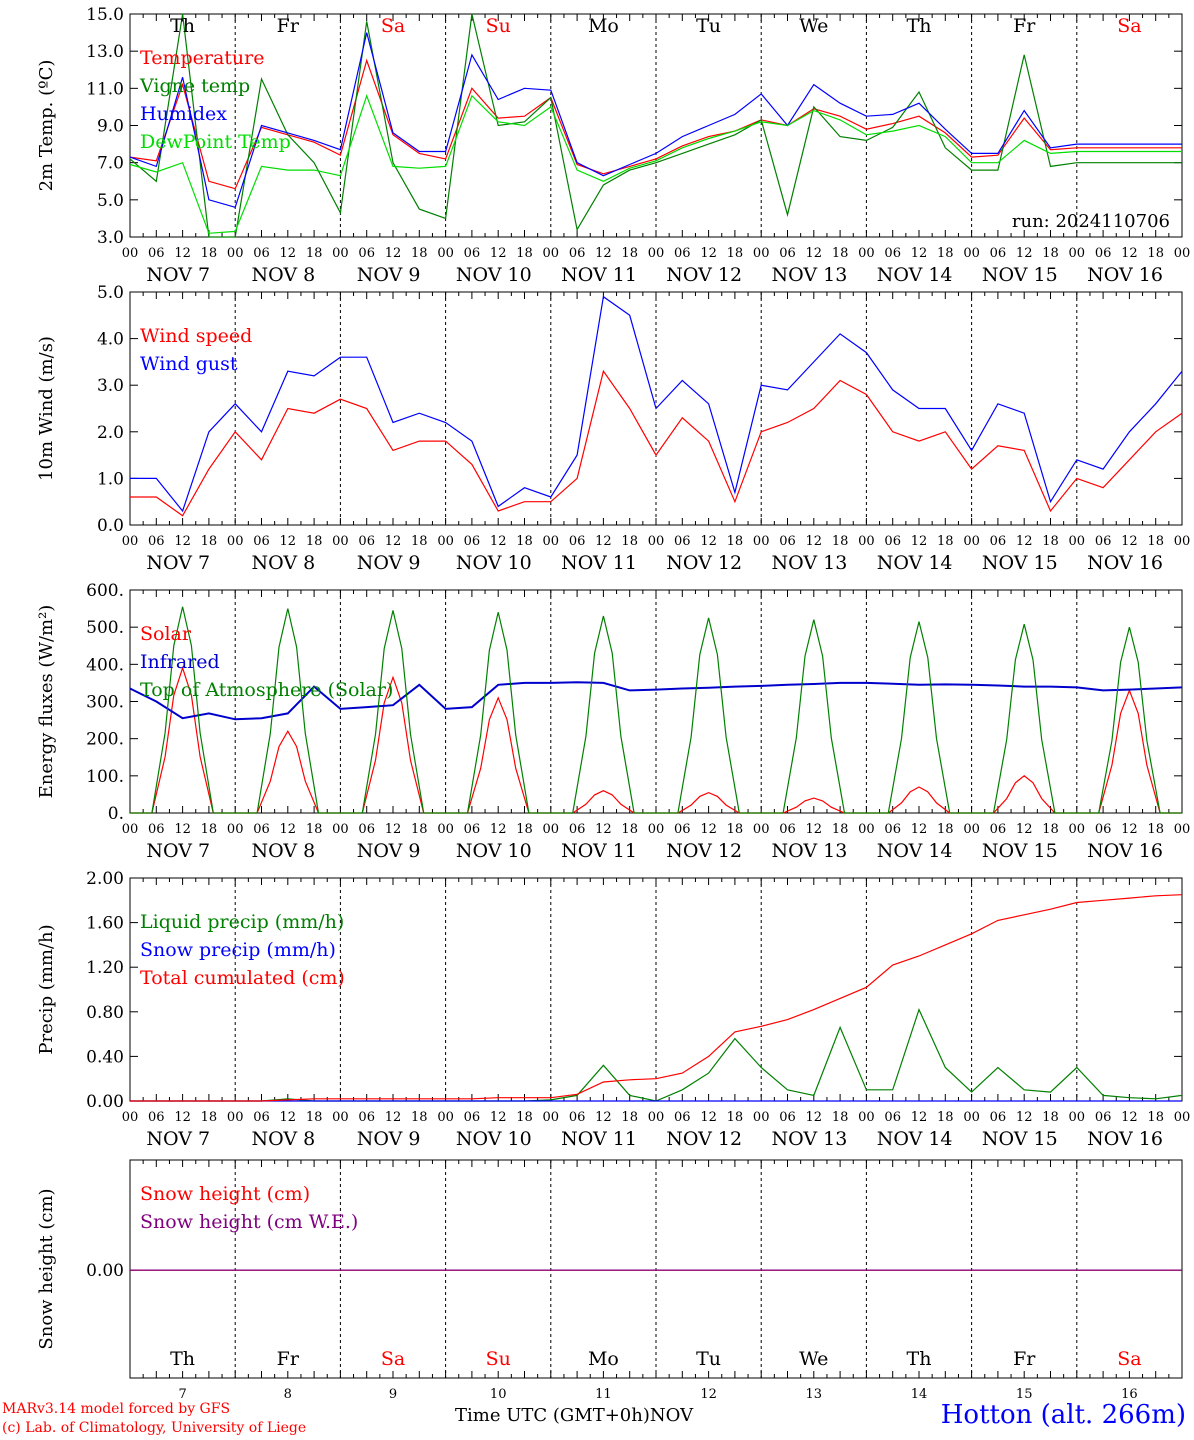 The height and width of the screenshot is (1440, 1194). What do you see at coordinates (599, 563) in the screenshot?
I see `x-date-label: NOV 11` at bounding box center [599, 563].